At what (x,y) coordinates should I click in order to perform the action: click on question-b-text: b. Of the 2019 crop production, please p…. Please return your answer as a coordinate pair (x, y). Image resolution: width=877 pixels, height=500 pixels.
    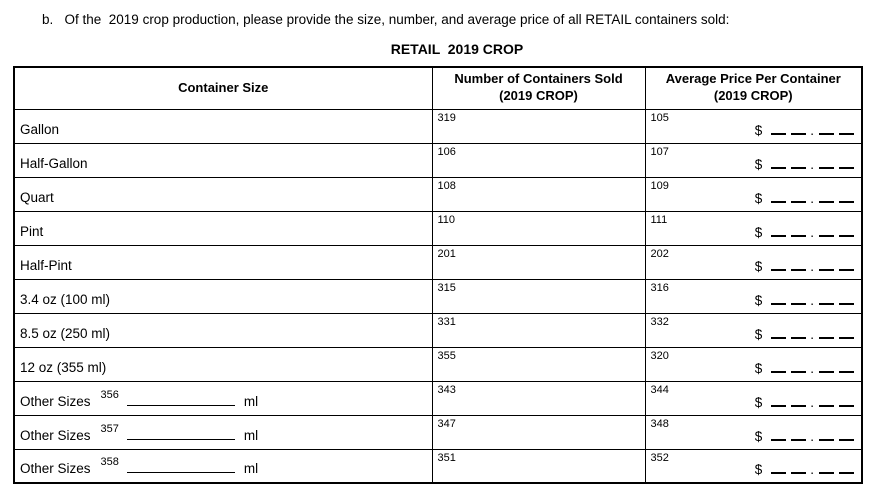
    Looking at the image, I should click on (386, 19).